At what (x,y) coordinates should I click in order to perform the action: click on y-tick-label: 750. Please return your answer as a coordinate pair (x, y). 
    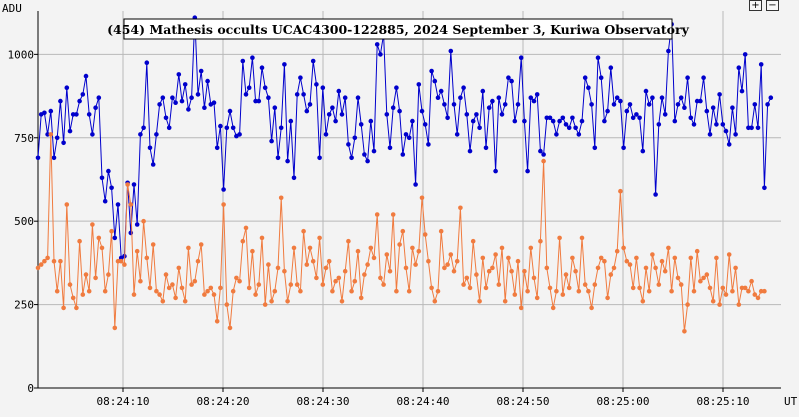
    Looking at the image, I should click on (24, 138).